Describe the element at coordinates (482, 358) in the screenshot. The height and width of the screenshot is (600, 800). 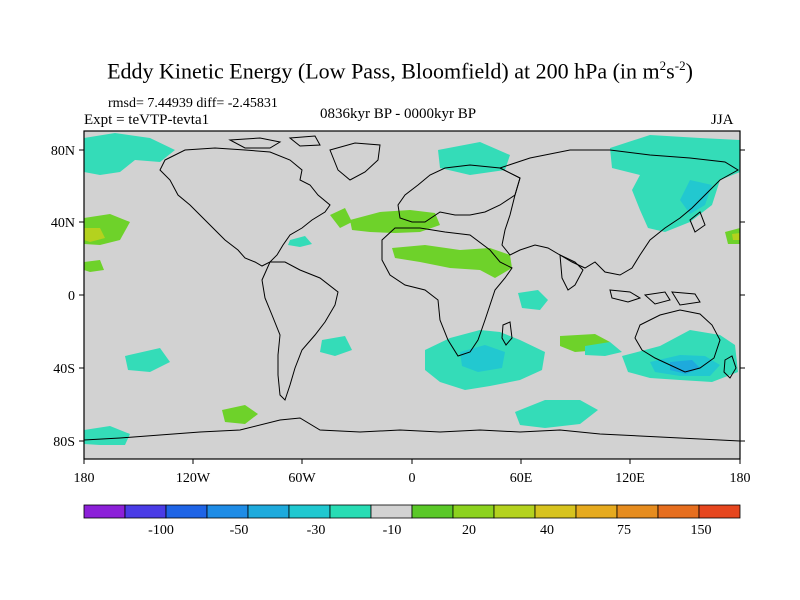
I see `south-africa-cyan-dark` at that location.